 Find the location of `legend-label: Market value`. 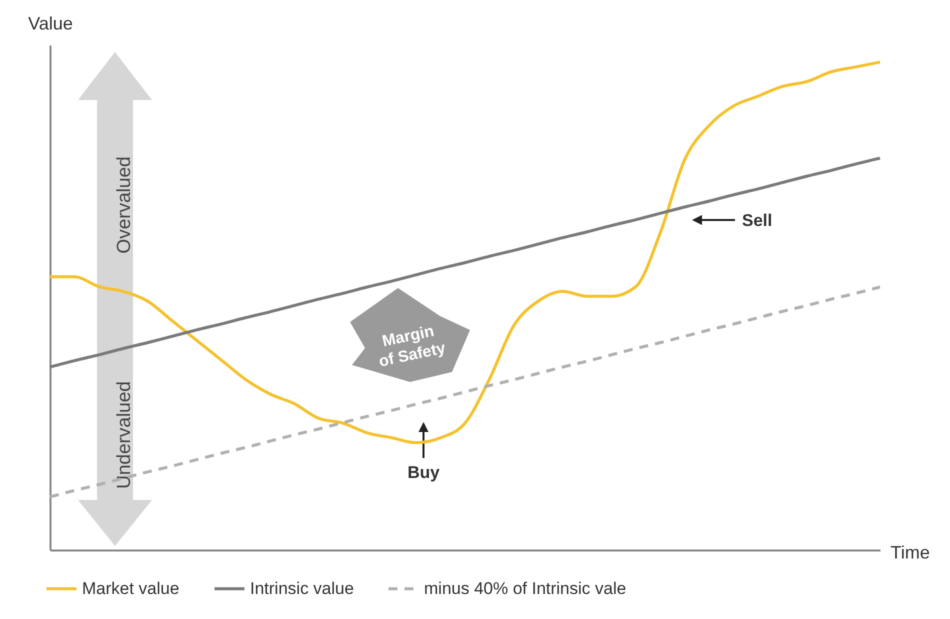

legend-label: Market value is located at coordinates (131, 588).